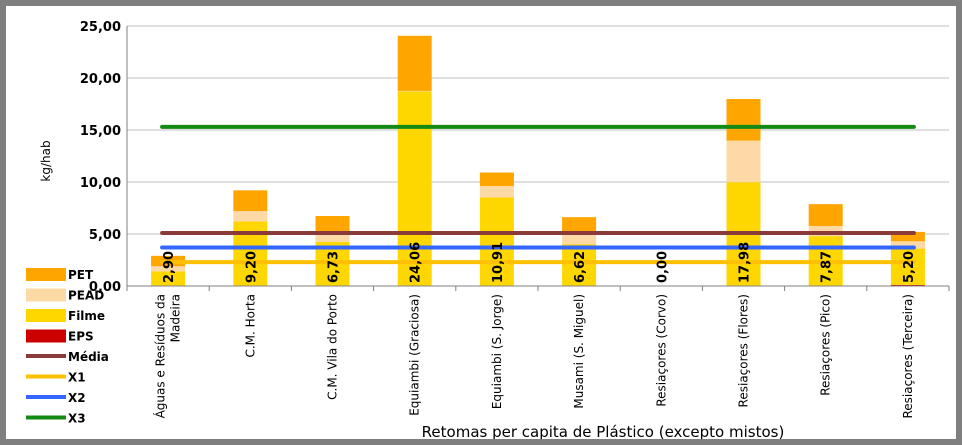  I want to click on legend-label: X3, so click(77, 419).